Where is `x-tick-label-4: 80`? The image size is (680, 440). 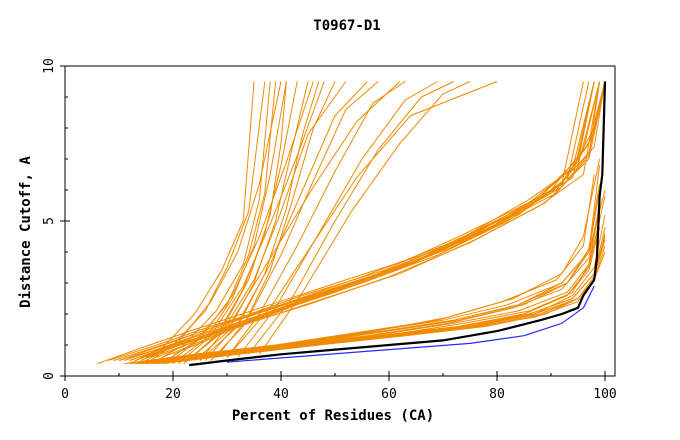 x-tick-label-4: 80 is located at coordinates (497, 394).